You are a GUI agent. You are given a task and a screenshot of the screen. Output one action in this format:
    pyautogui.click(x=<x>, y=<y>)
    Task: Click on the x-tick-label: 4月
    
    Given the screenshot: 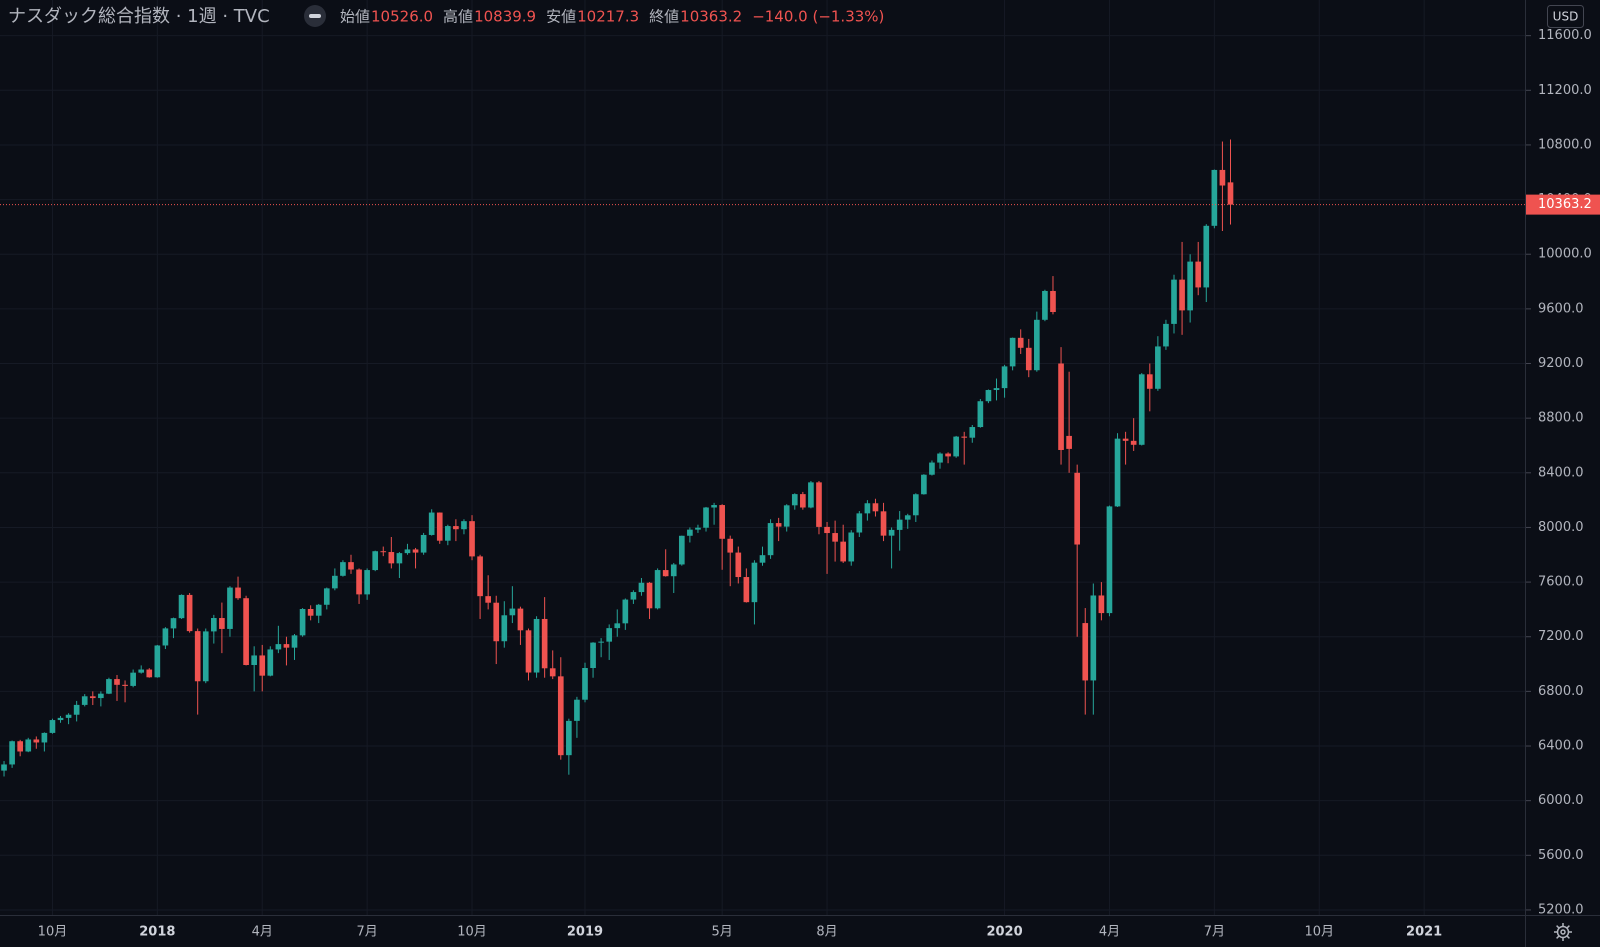 What is the action you would take?
    pyautogui.click(x=1109, y=932)
    